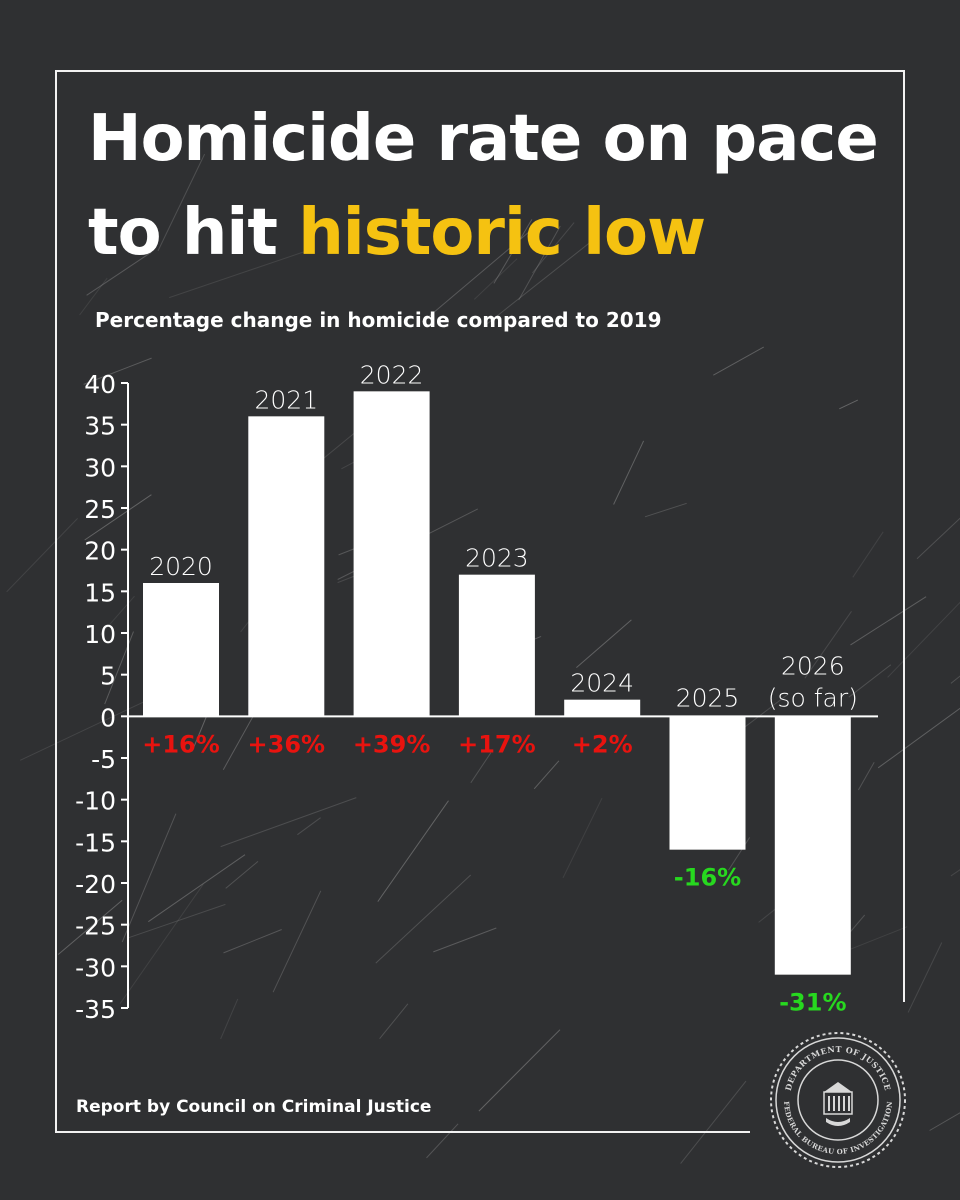  What do you see at coordinates (95, 1009) in the screenshot?
I see `y-tick-label: -35` at bounding box center [95, 1009].